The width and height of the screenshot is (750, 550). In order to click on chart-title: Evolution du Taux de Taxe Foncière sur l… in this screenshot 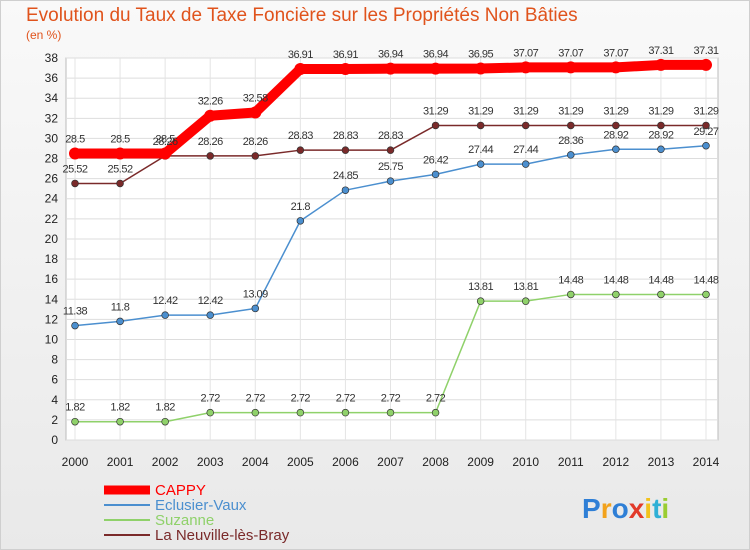, I will do `click(302, 15)`.